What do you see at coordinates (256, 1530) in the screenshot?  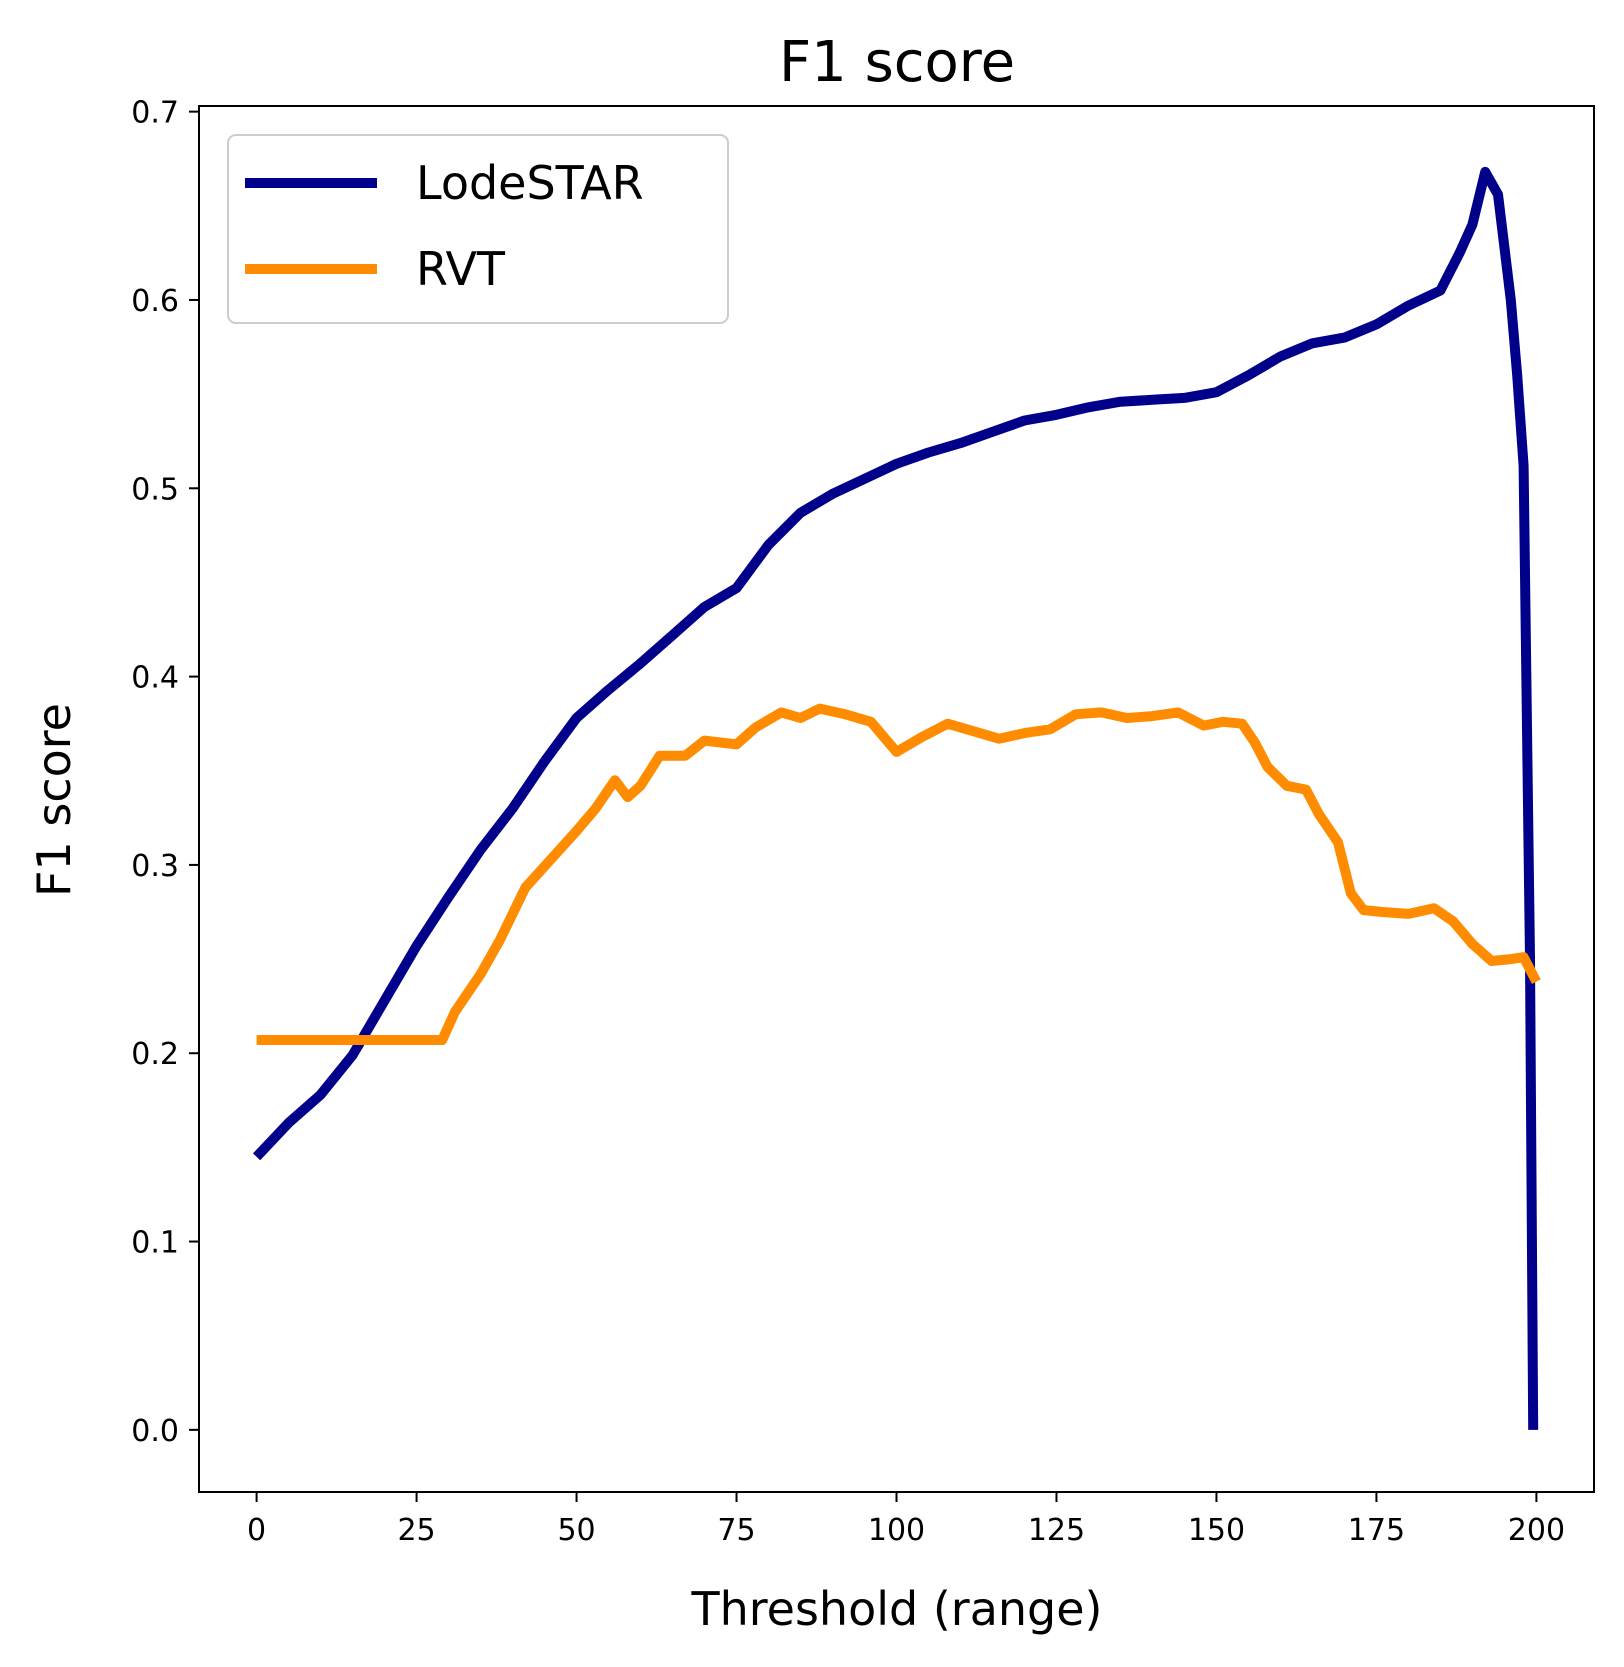 I see `x-tick-label: 0` at bounding box center [256, 1530].